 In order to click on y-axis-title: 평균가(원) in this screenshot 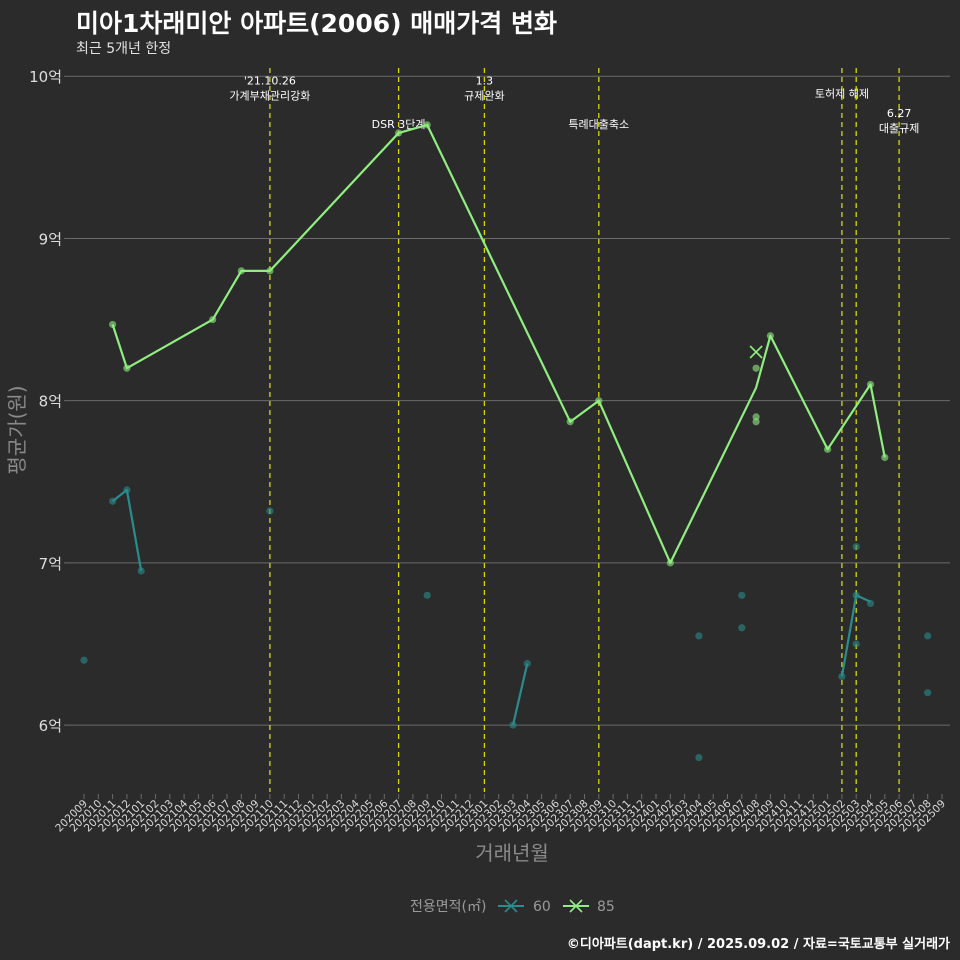, I will do `click(17, 429)`.